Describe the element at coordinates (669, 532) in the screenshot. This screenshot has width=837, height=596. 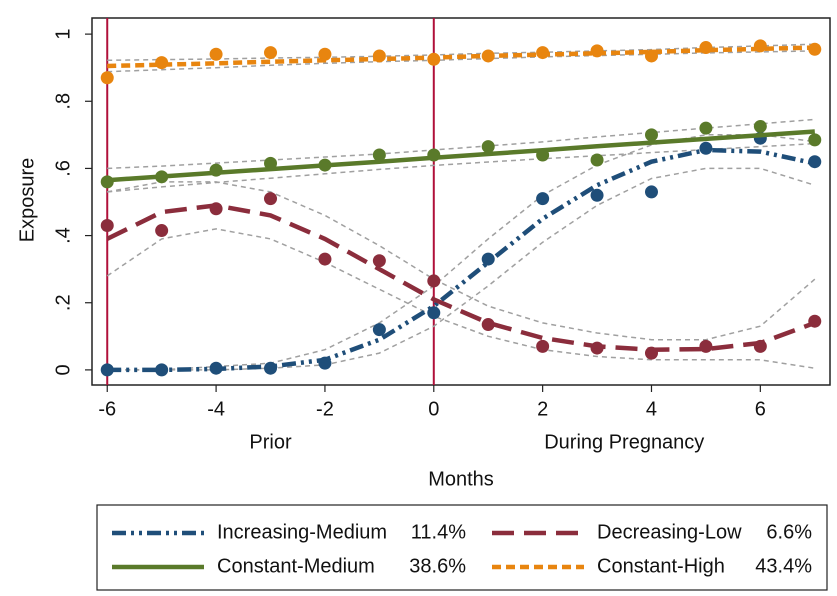
I see `legend-label: Decreasing-Low` at that location.